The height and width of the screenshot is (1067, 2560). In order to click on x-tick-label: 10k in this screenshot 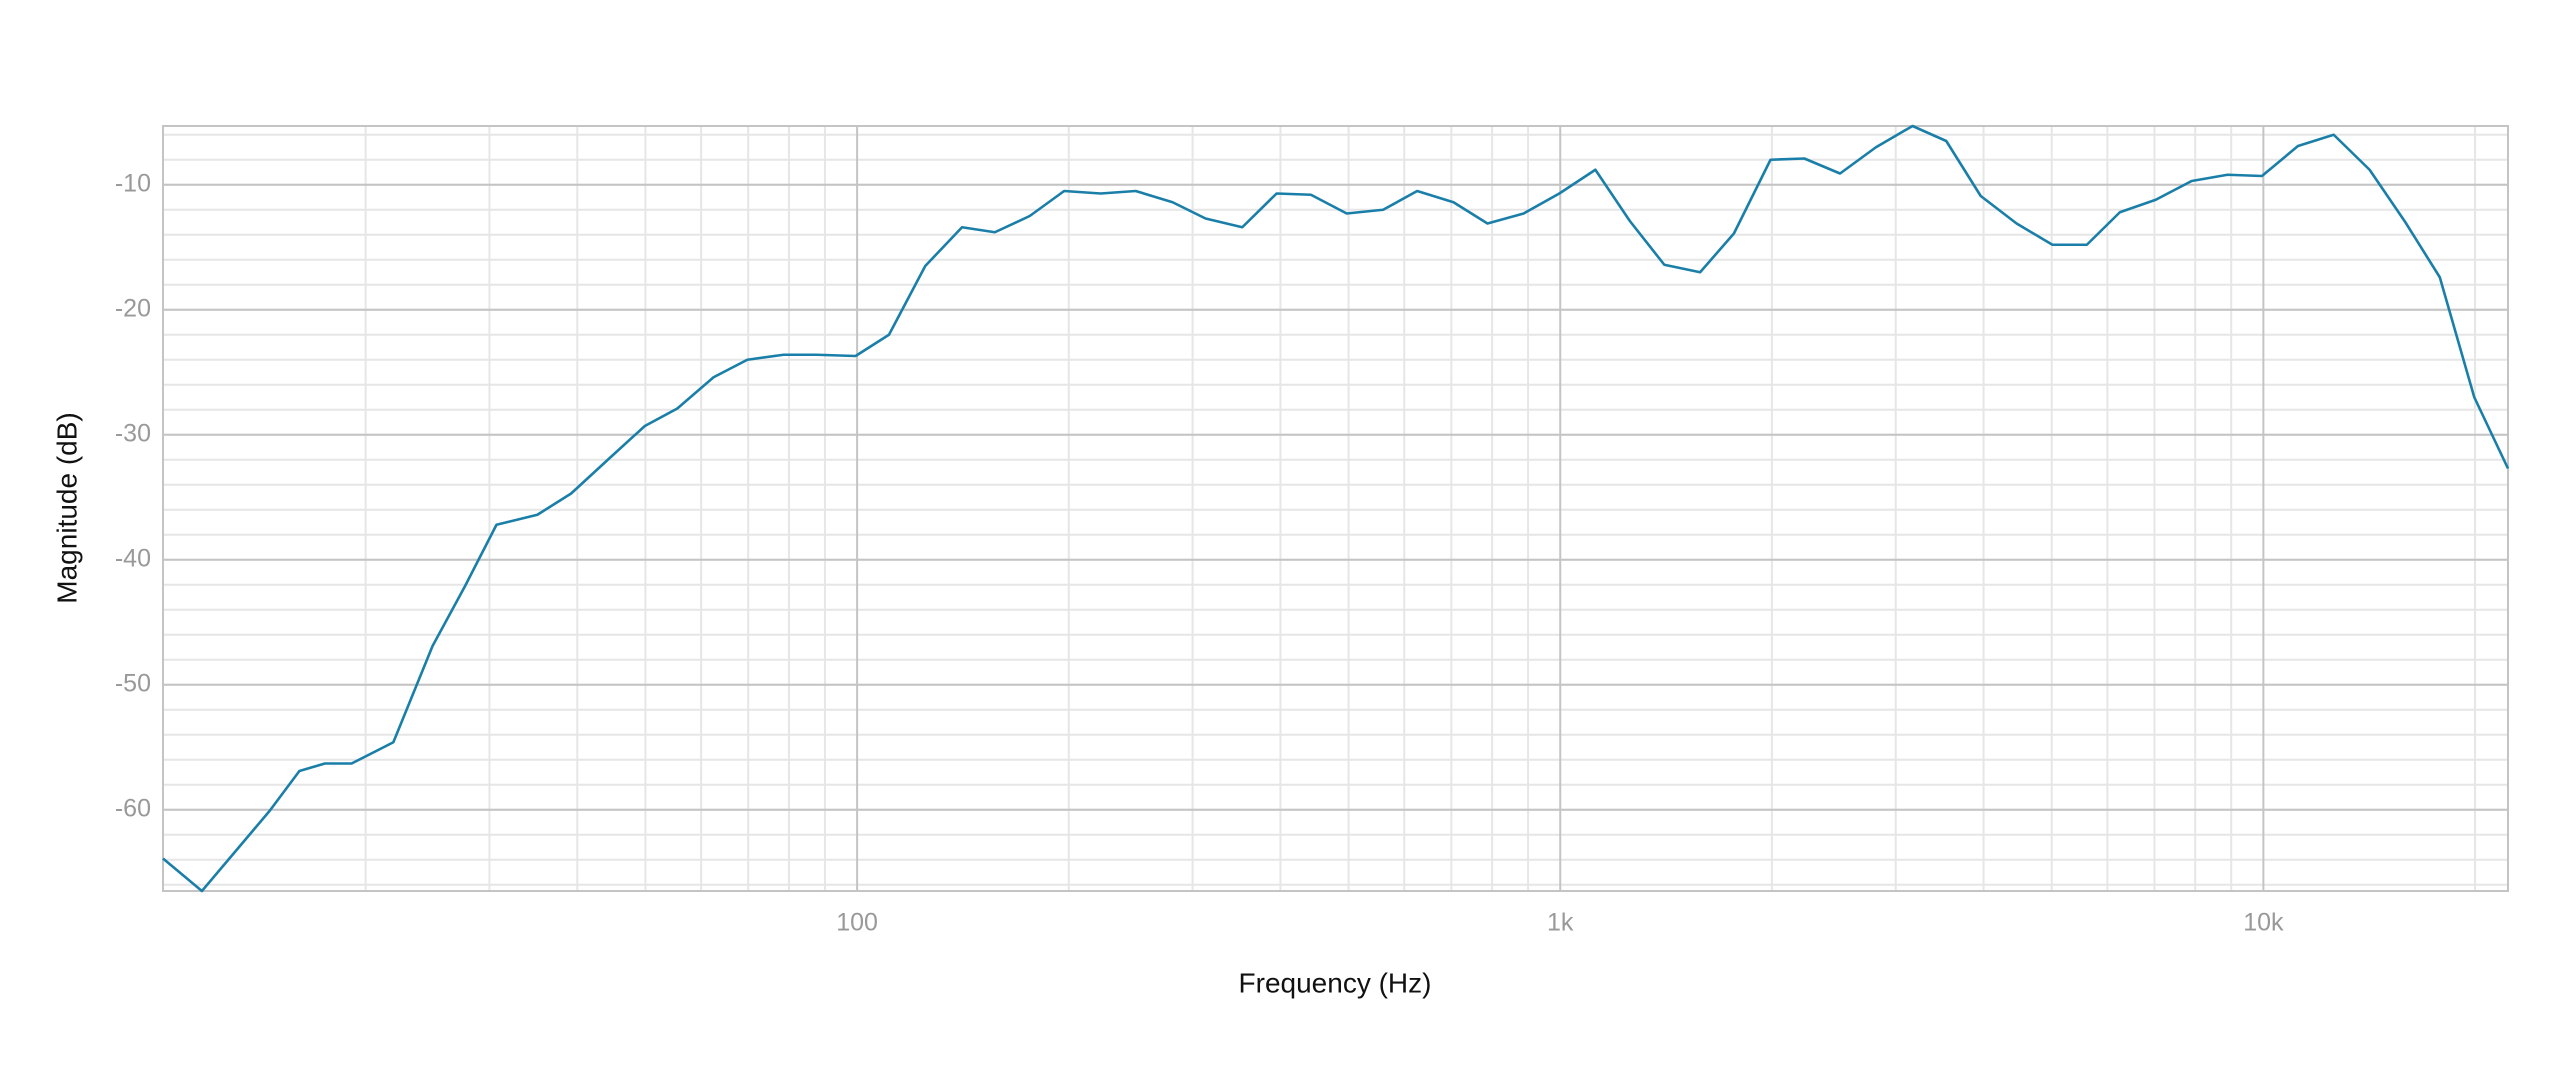, I will do `click(2263, 923)`.